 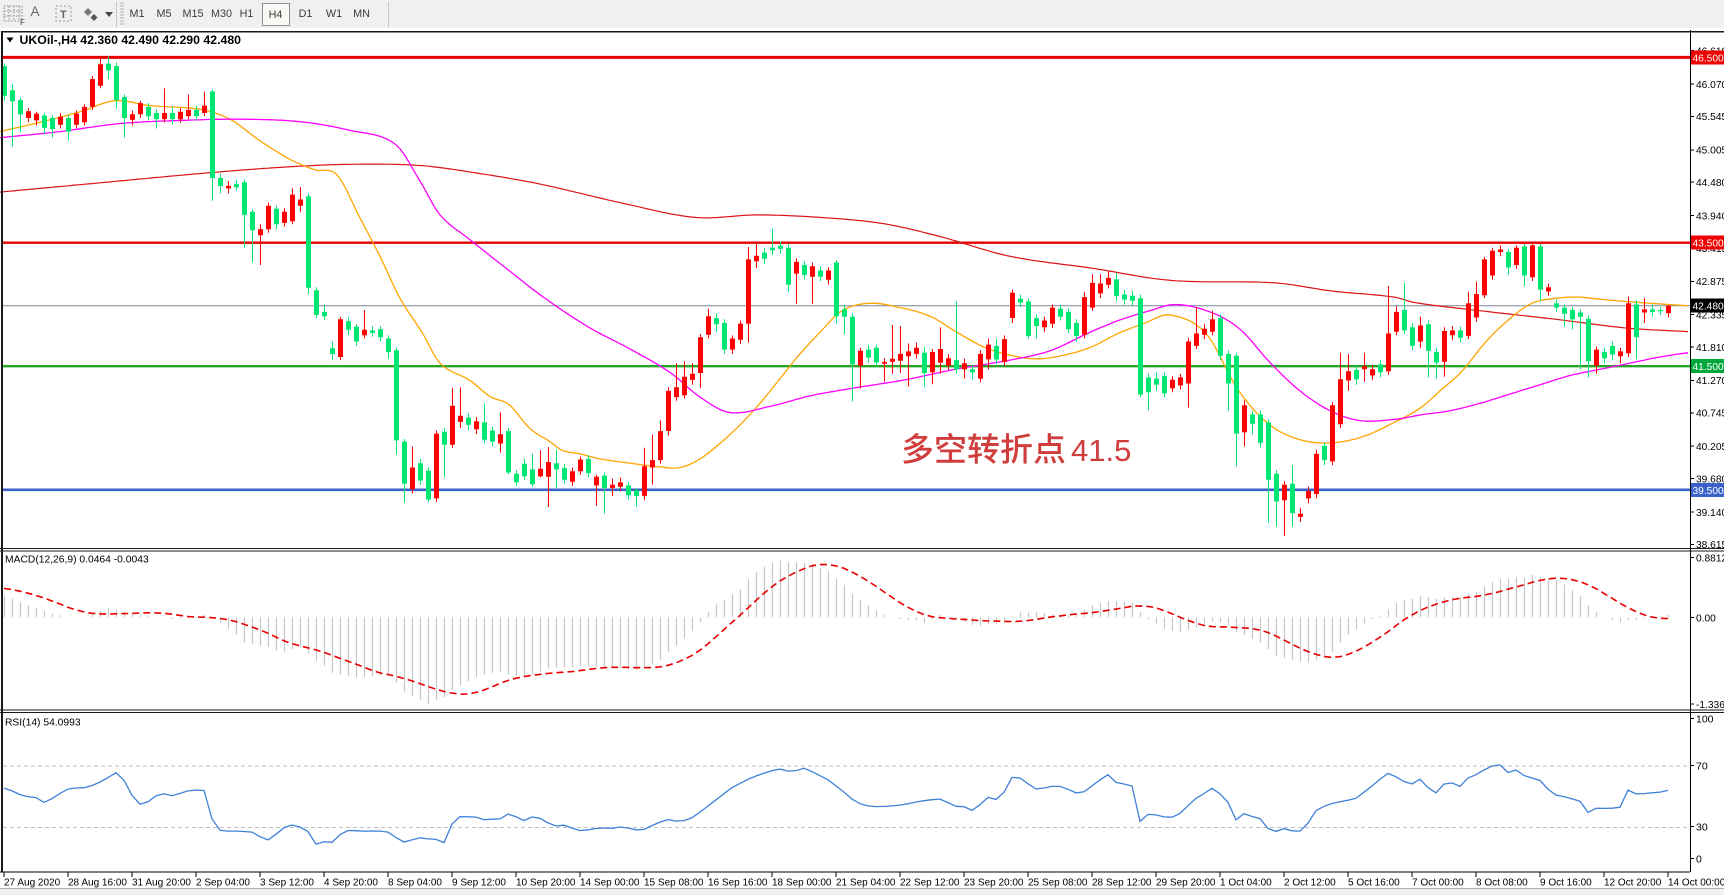 I want to click on svg-text: 21 Sep 04:00, so click(x=866, y=883).